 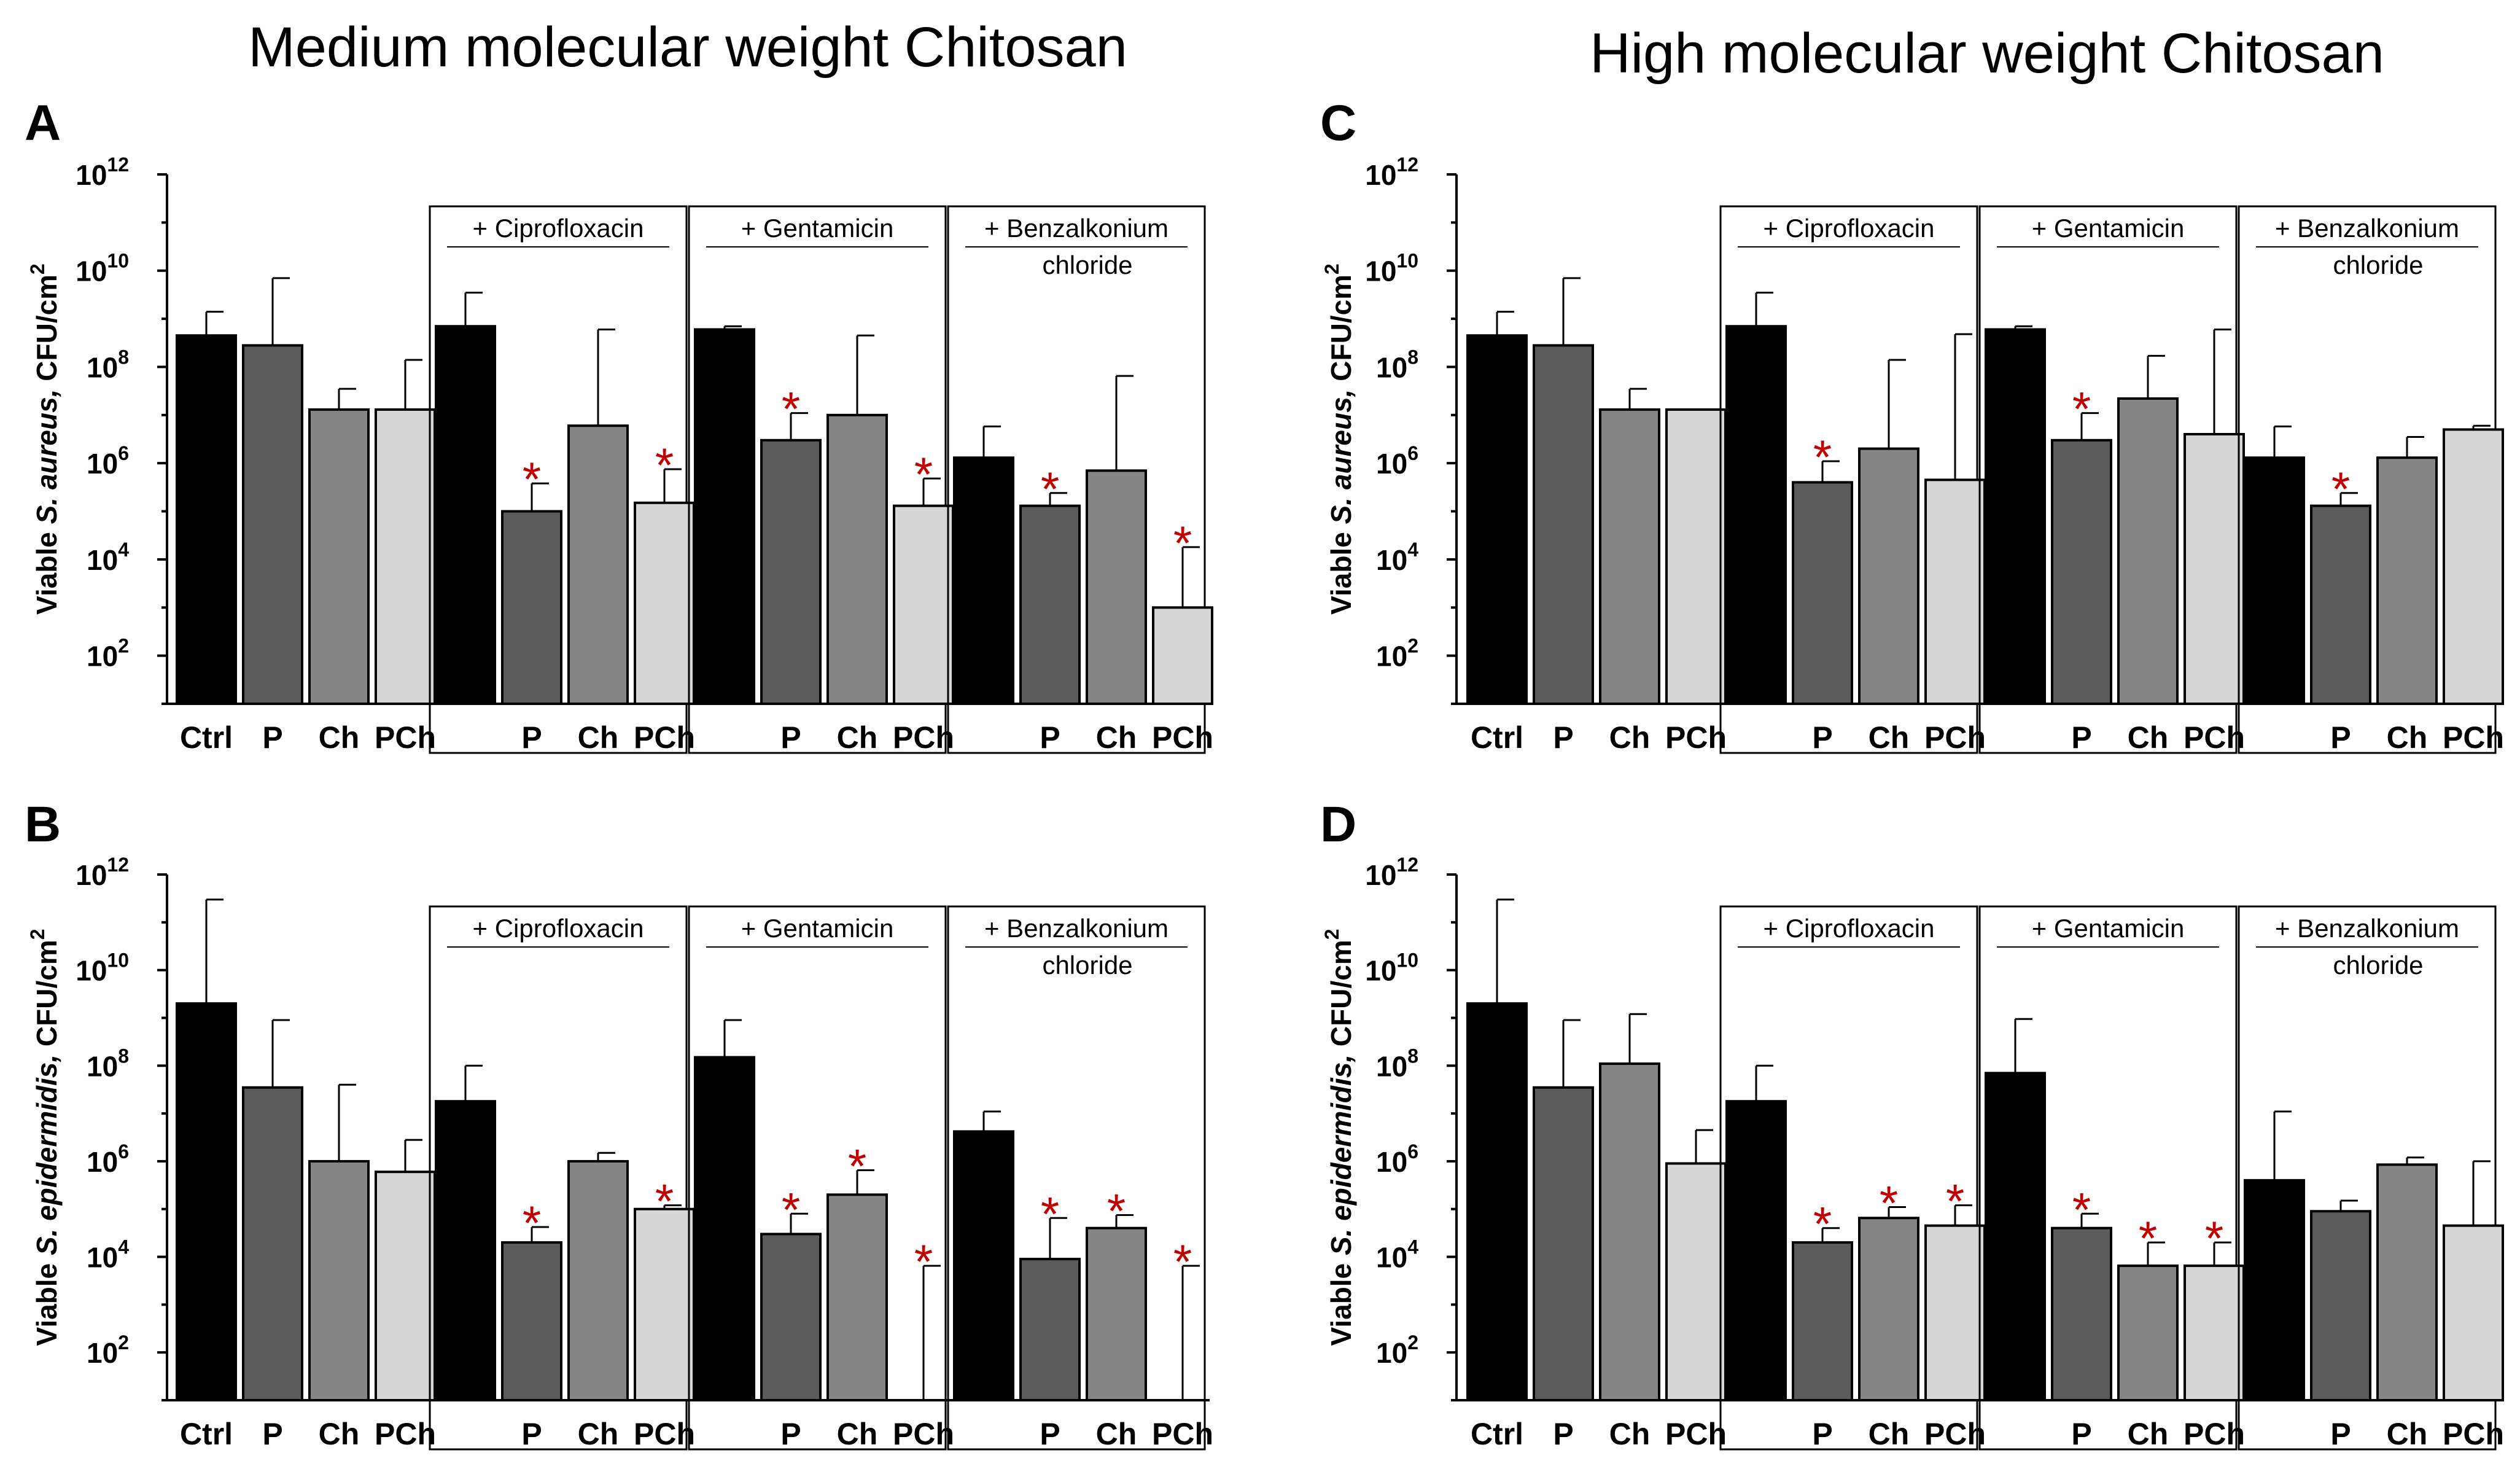 I want to click on panel-label: C, so click(x=1338, y=123).